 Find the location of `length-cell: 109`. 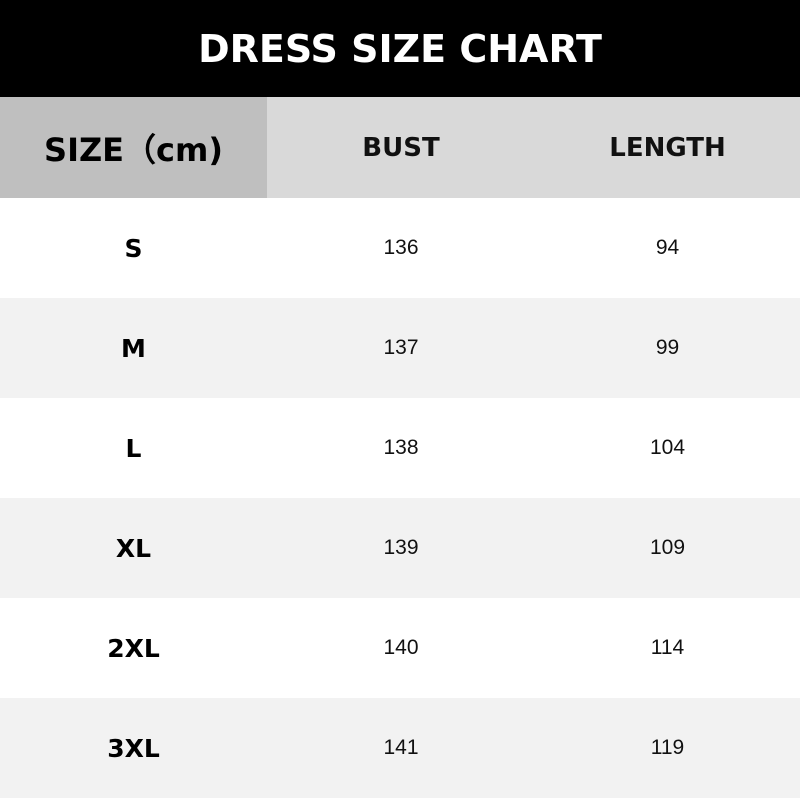

length-cell: 109 is located at coordinates (667, 547).